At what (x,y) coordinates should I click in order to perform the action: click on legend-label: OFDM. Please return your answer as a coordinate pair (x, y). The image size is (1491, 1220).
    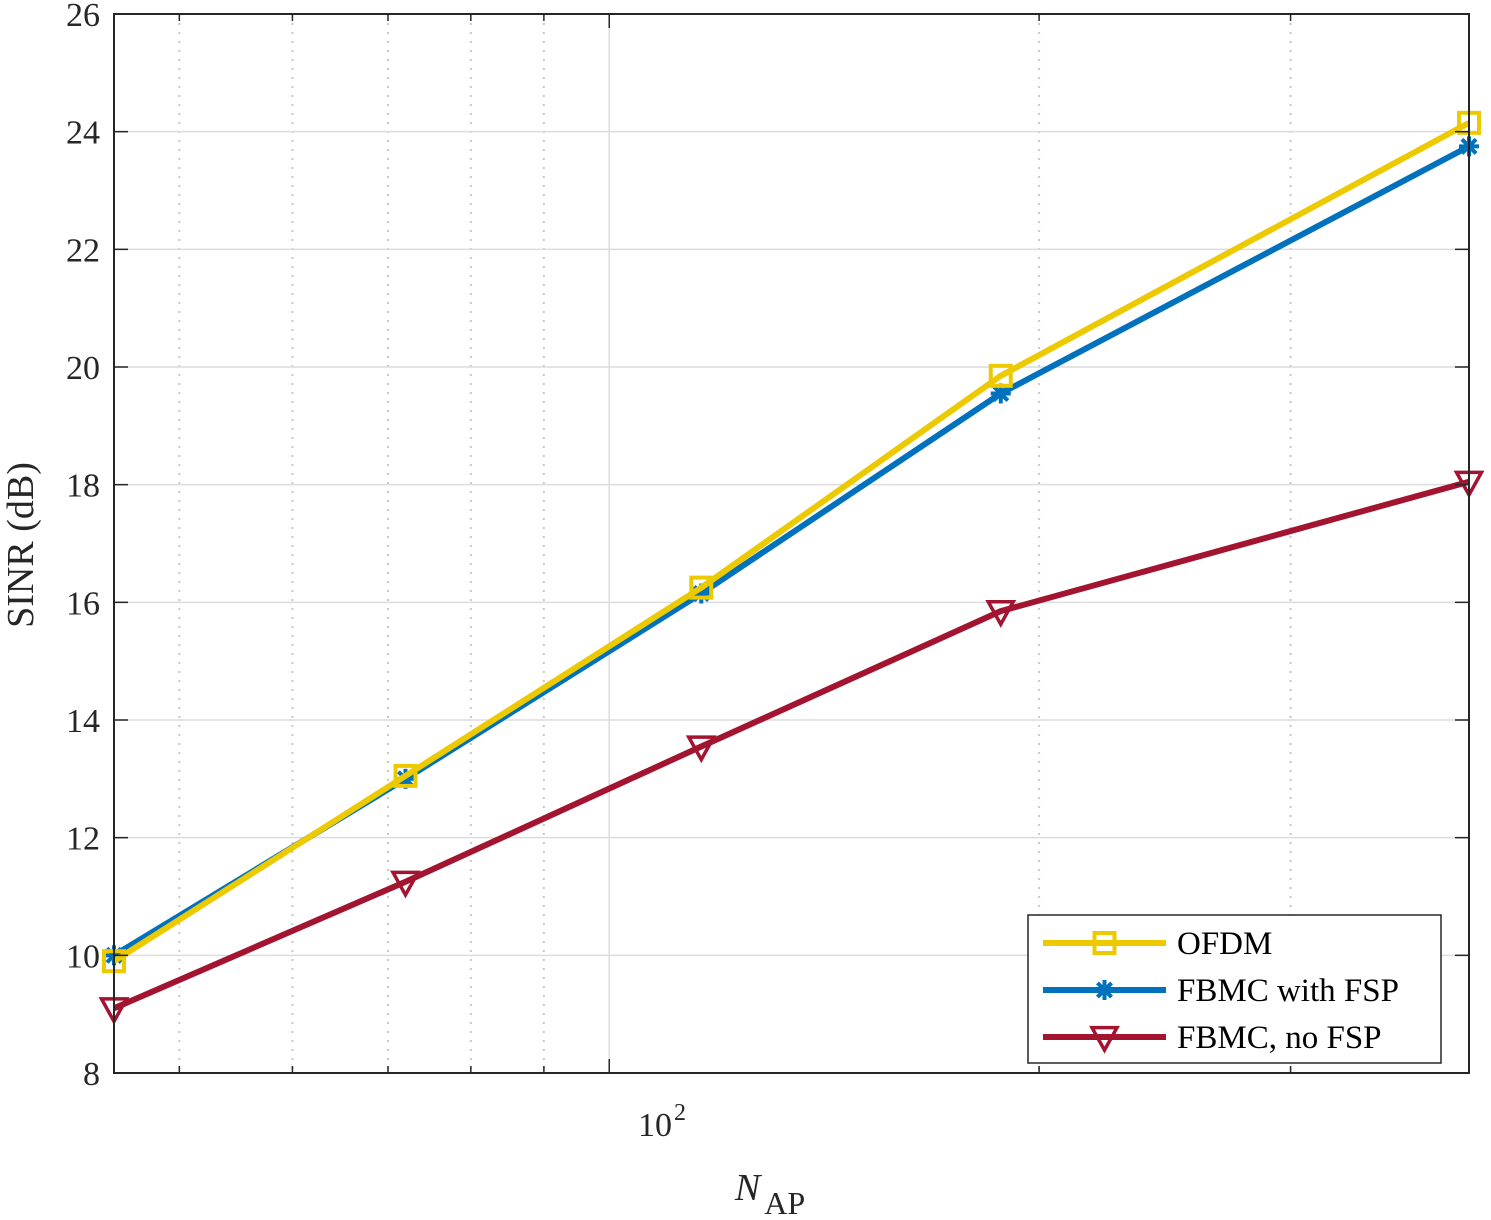
    Looking at the image, I should click on (1224, 944).